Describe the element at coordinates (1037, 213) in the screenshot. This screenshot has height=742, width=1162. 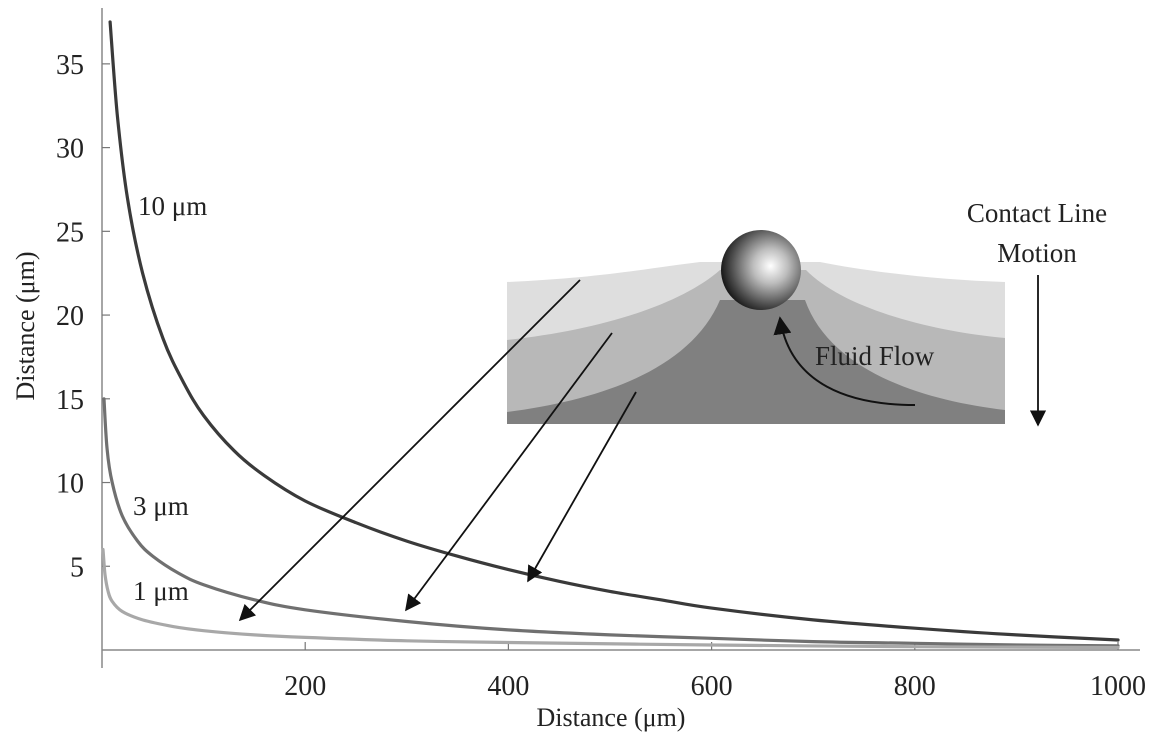
I see `contact-line-label: Contact Line` at that location.